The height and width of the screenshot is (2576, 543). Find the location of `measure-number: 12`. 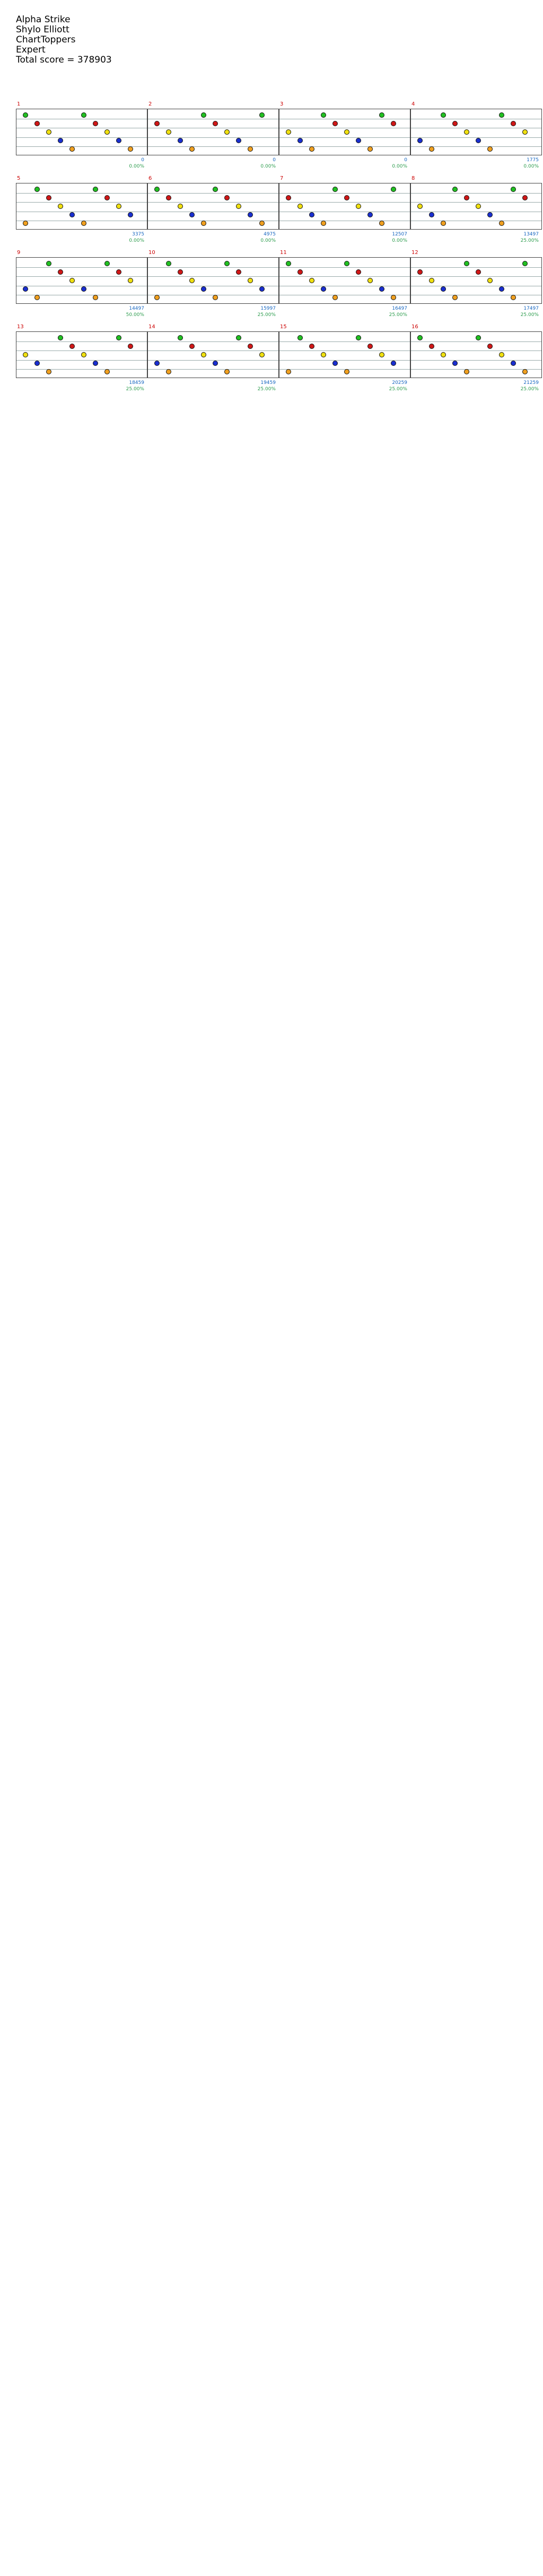

measure-number: 12 is located at coordinates (414, 253).